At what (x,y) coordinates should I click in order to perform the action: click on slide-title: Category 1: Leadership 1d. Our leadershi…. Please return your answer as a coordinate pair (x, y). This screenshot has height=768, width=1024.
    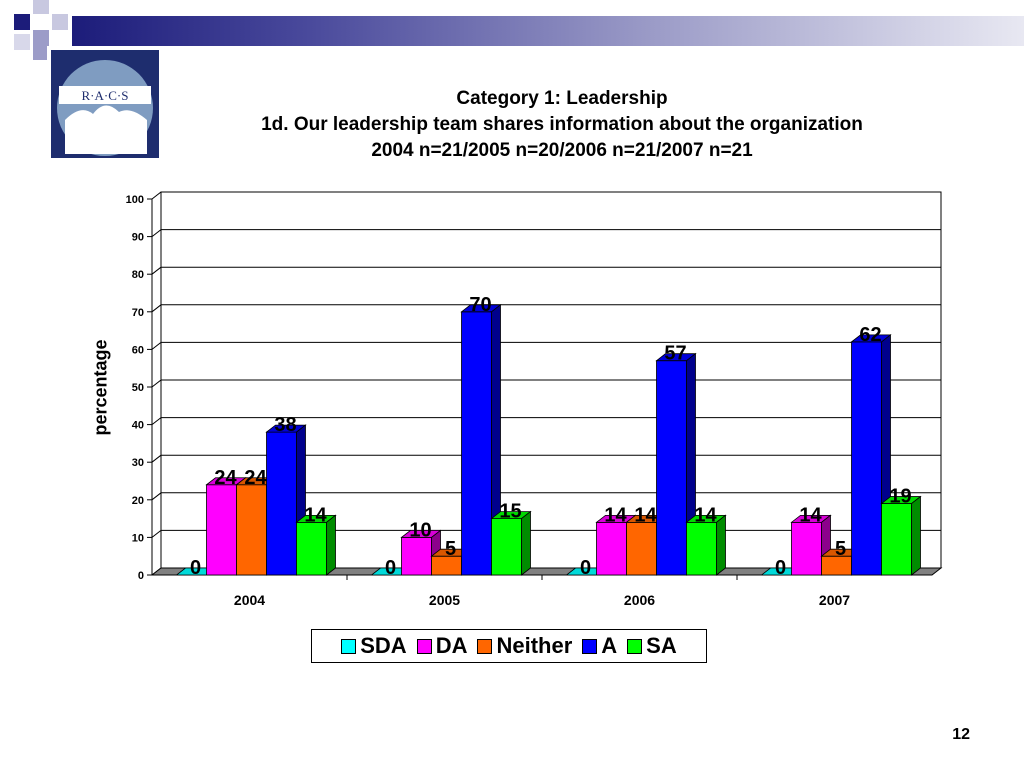
    Looking at the image, I should click on (562, 125).